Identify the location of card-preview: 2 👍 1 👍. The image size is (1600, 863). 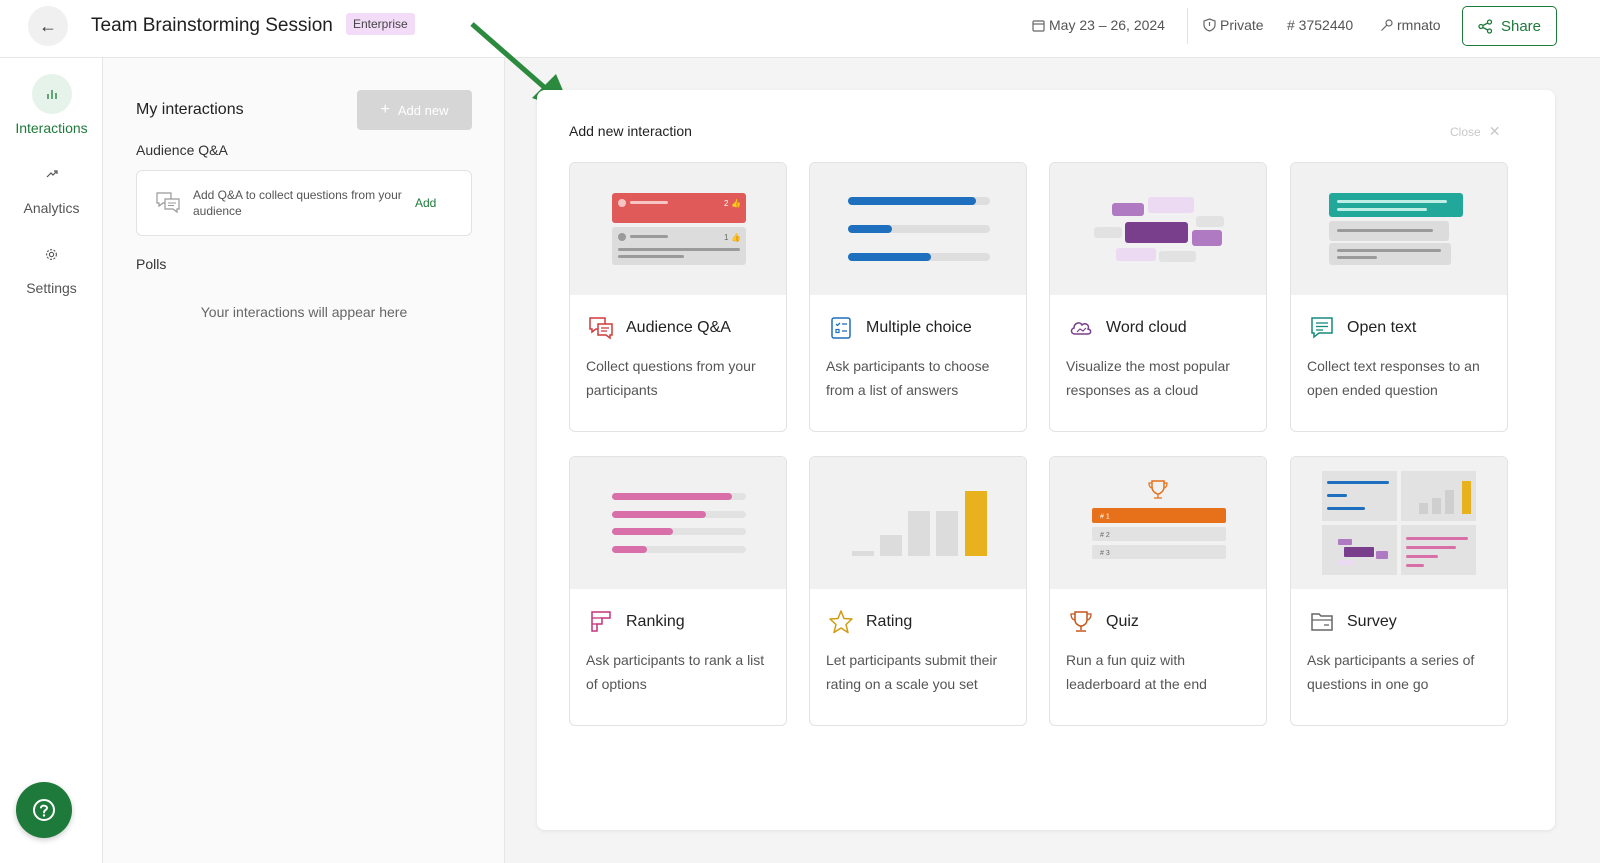
(678, 229).